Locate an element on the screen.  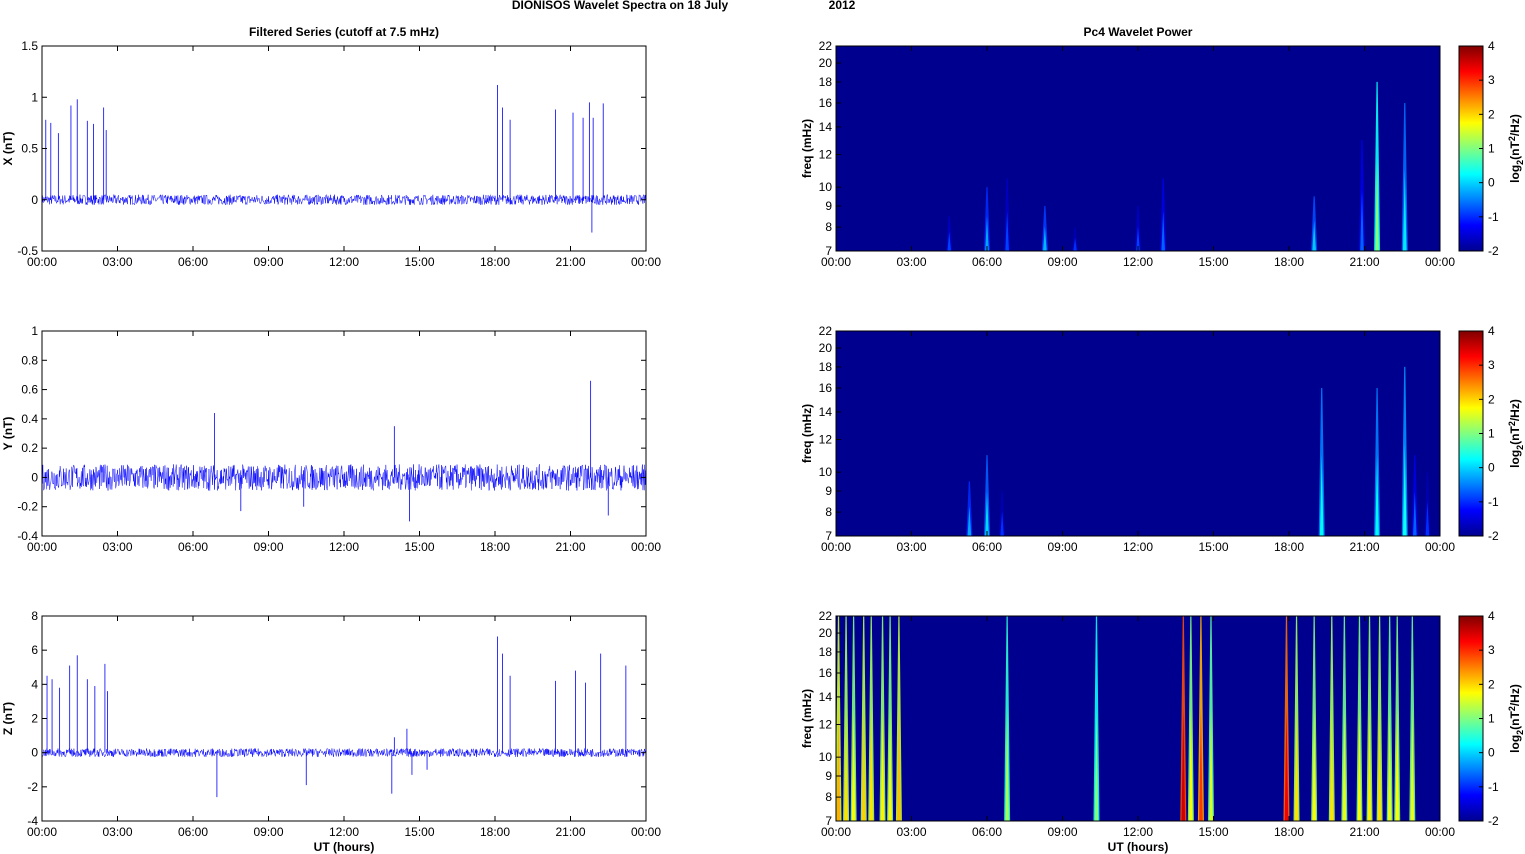
y-axis-label: Z (nT) is located at coordinates (8, 718).